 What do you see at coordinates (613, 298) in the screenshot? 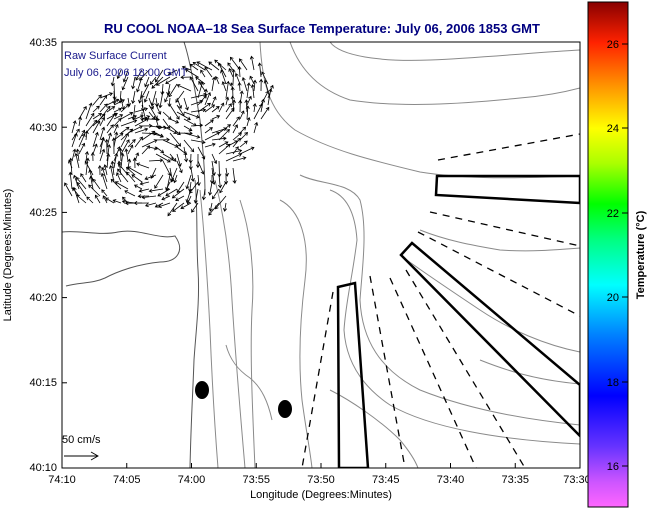
I see `colorbar-tick-label: 20` at bounding box center [613, 298].